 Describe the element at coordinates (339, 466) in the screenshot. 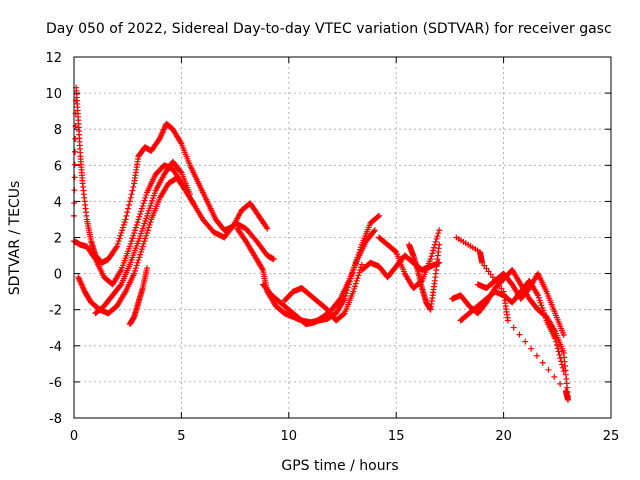

I see `x-axis-label: GPS time / hours` at that location.